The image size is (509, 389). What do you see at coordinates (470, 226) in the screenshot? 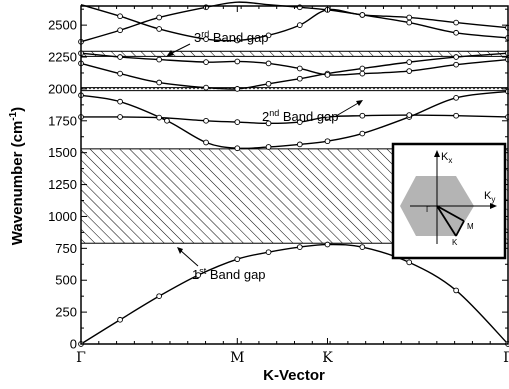
I see `inset-m-label: M` at bounding box center [470, 226].